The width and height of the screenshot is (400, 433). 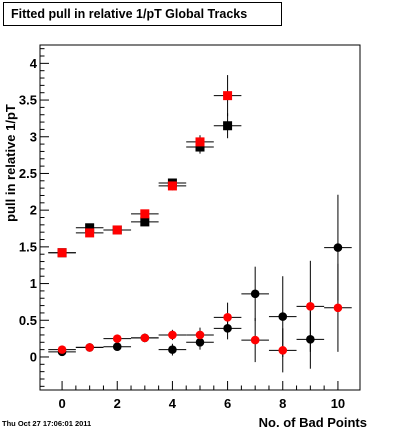 I want to click on y-tick-label: 3, so click(x=33, y=136).